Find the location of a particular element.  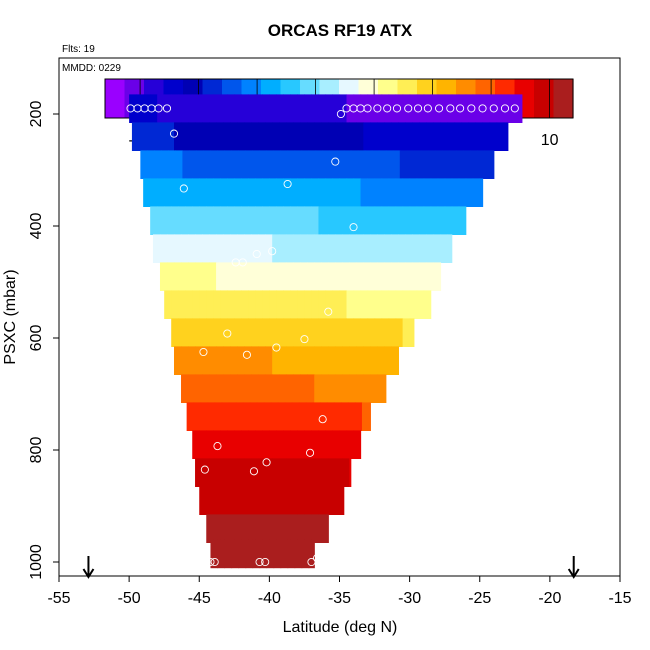

x-tick-label: -40 is located at coordinates (269, 598).